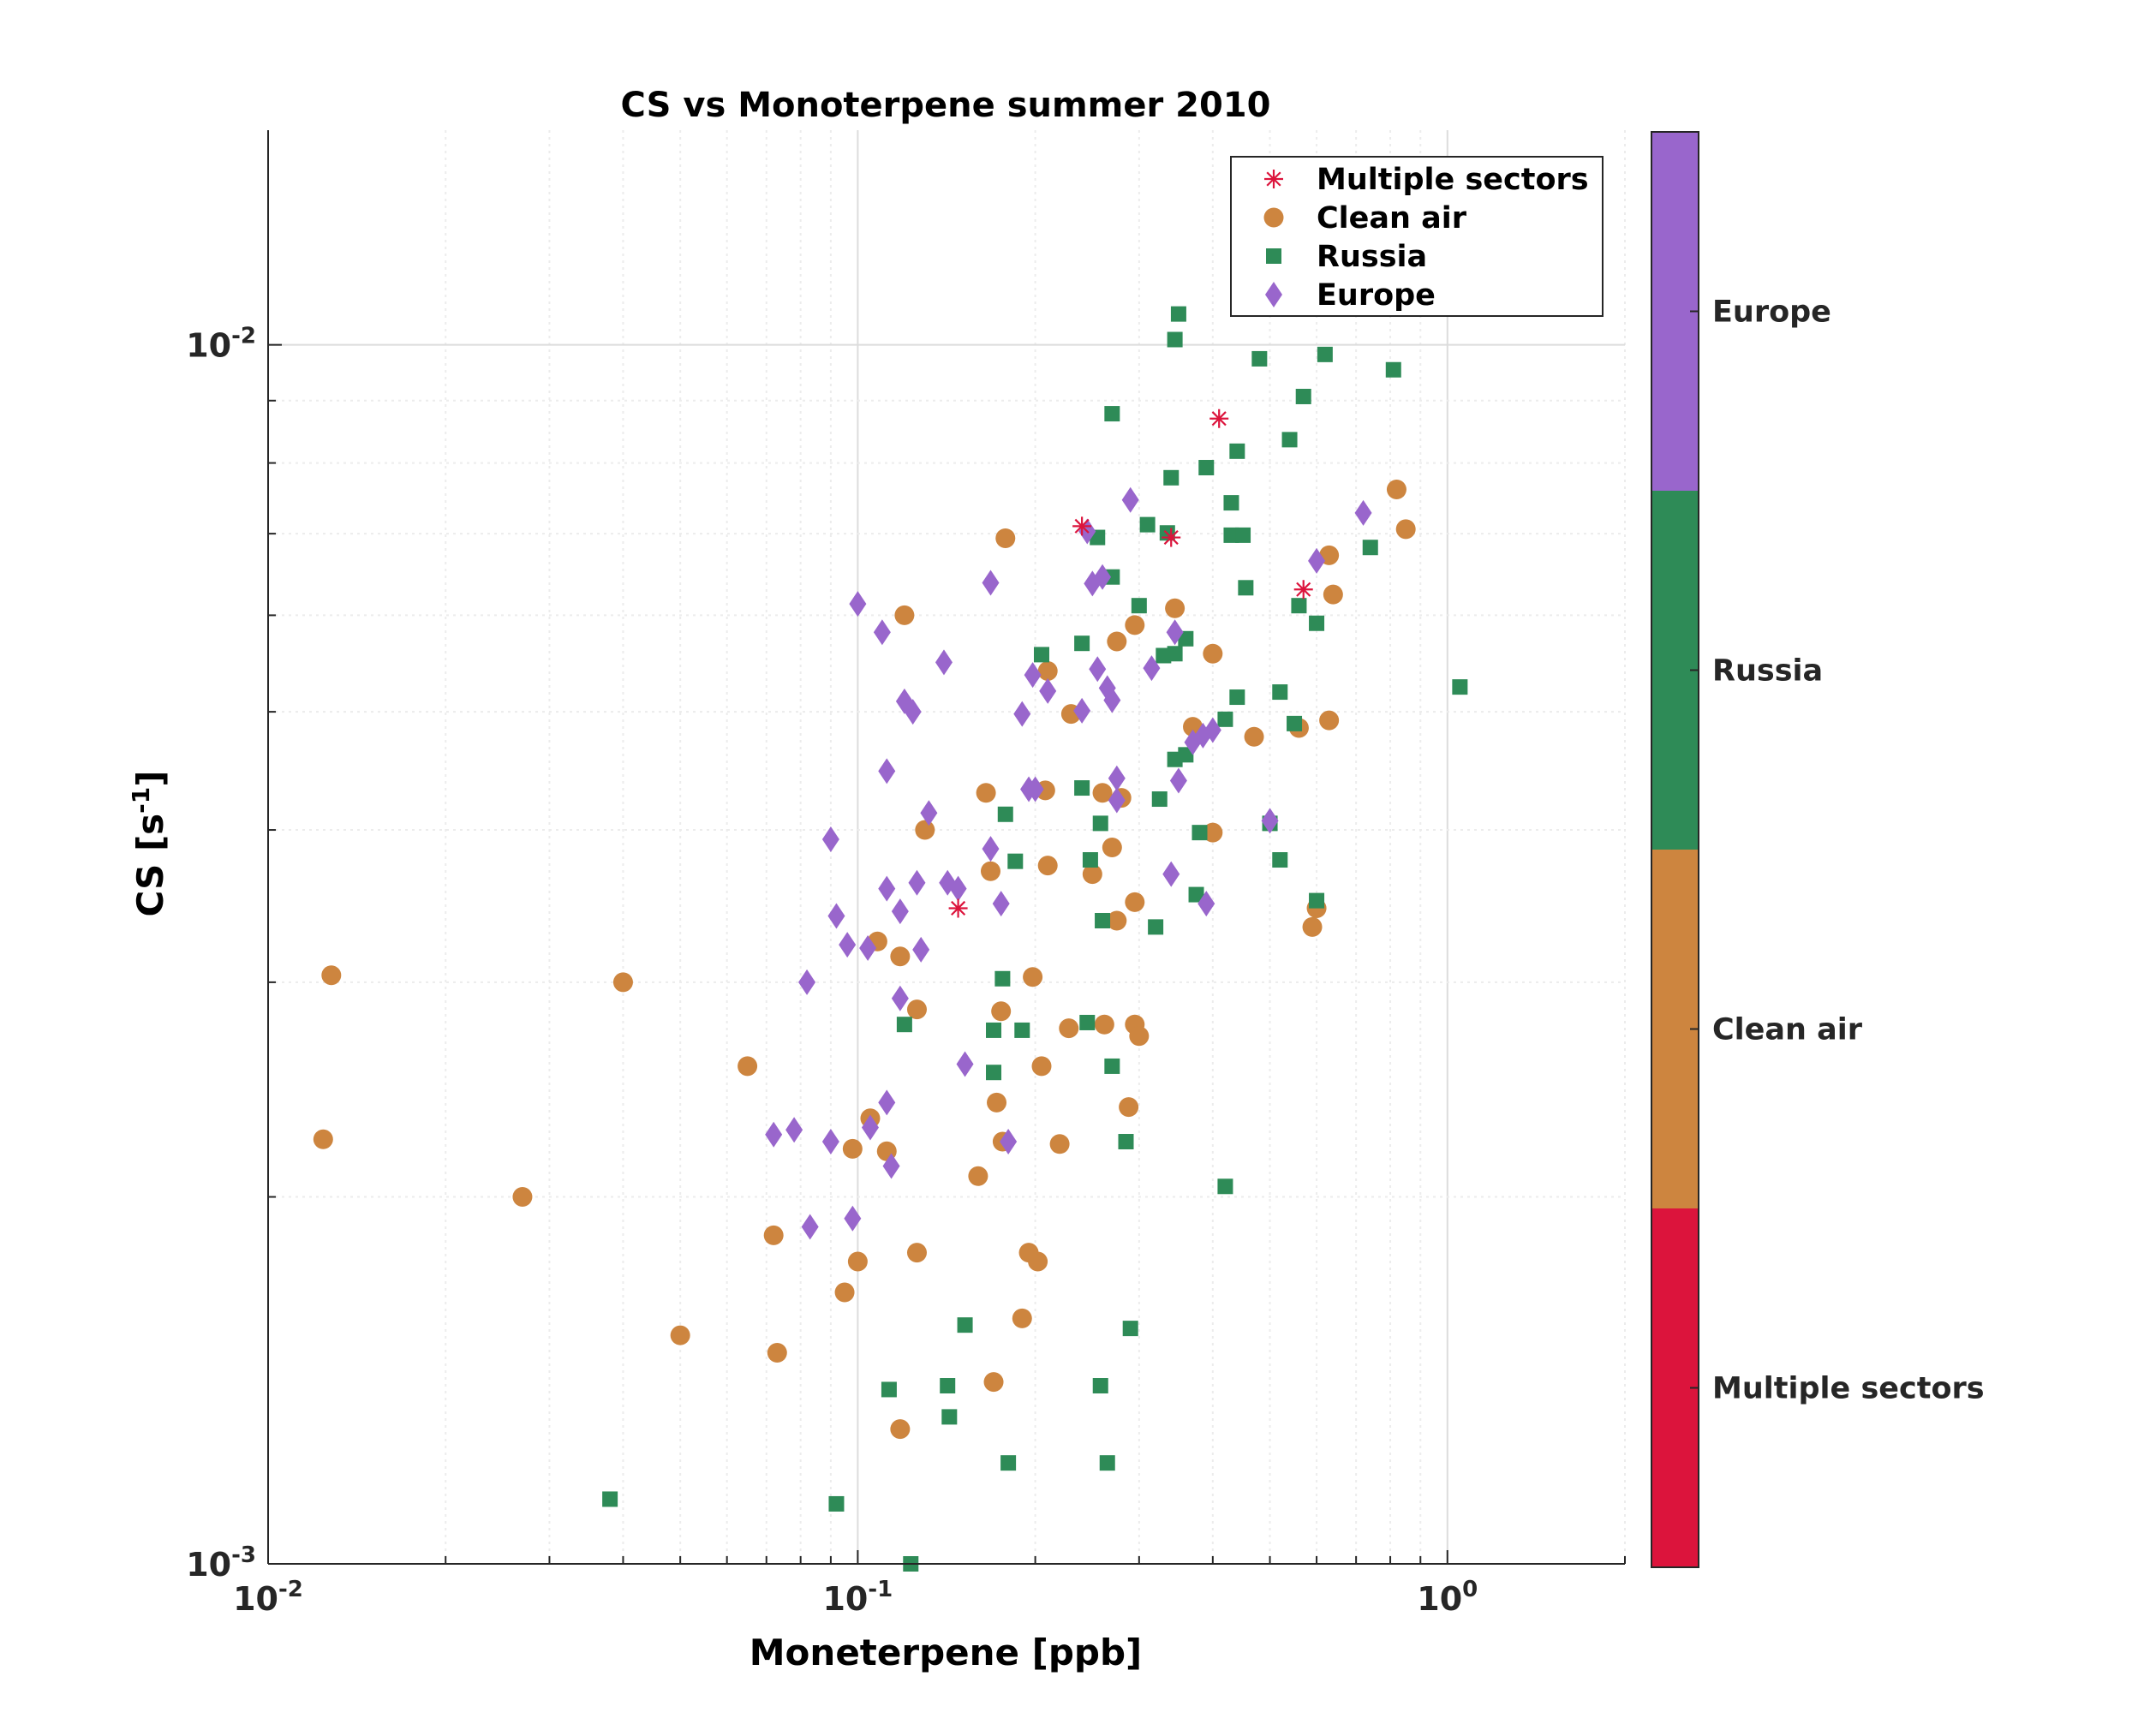 The image size is (2156, 1736). What do you see at coordinates (141, 800) in the screenshot?
I see `y-axis-label-exponent: -1` at bounding box center [141, 800].